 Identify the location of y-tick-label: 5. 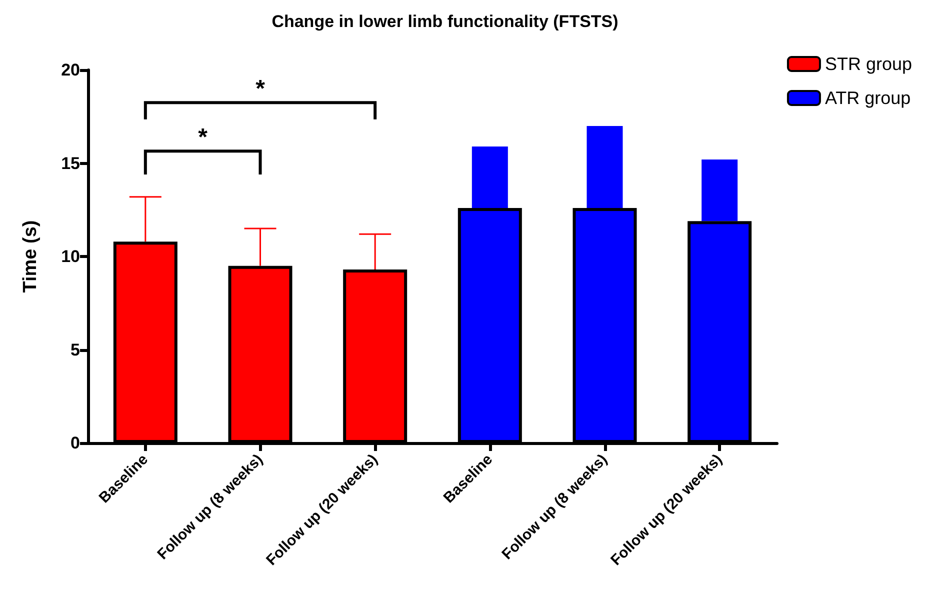
(75, 350).